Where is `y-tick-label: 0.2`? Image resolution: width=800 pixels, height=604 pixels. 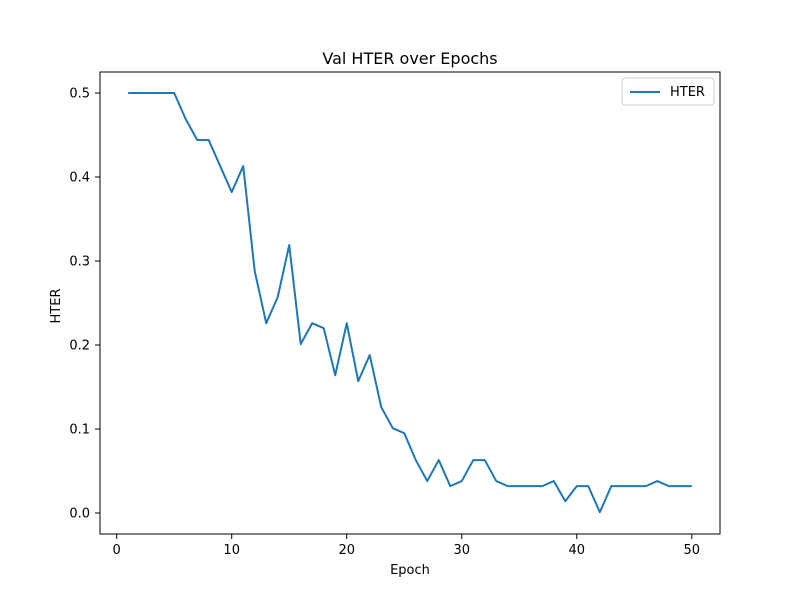
y-tick-label: 0.2 is located at coordinates (79, 346).